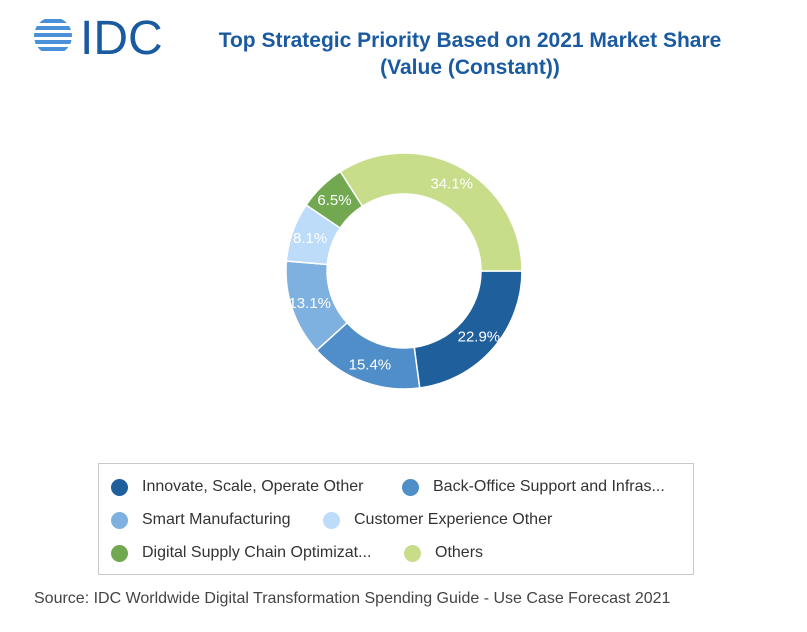 This screenshot has height=632, width=807. I want to click on slice-data-label: 6.5%, so click(334, 200).